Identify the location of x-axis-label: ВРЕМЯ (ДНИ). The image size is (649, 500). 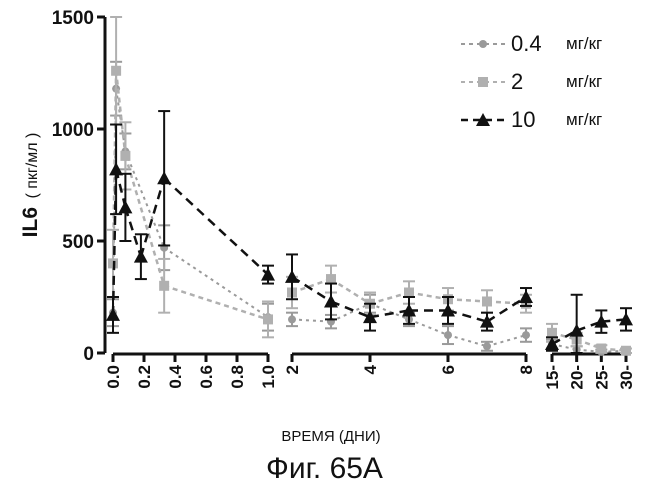
(330, 436).